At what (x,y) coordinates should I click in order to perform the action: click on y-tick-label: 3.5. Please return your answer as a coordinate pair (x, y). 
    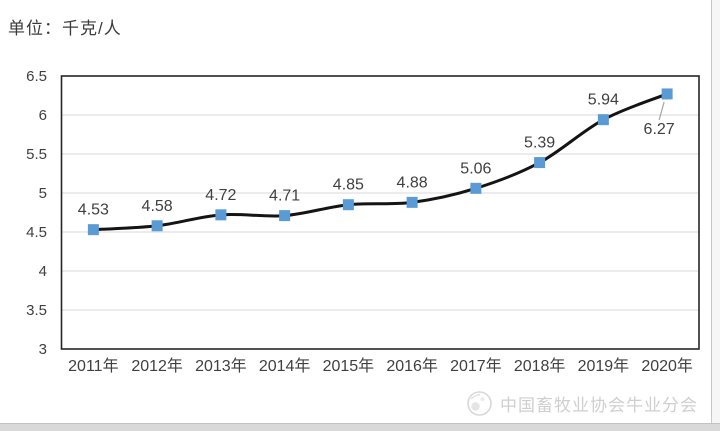
    Looking at the image, I should click on (36, 310).